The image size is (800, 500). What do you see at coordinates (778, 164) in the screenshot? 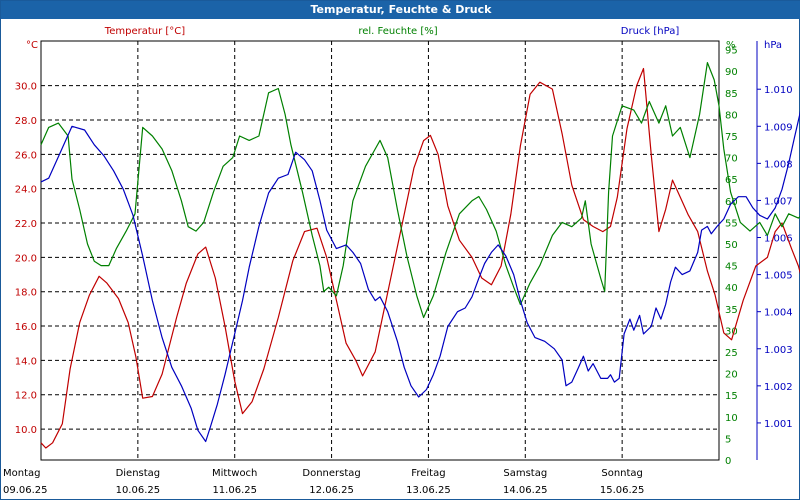
I see `pressure-tick-label: 1.008` at bounding box center [778, 164].